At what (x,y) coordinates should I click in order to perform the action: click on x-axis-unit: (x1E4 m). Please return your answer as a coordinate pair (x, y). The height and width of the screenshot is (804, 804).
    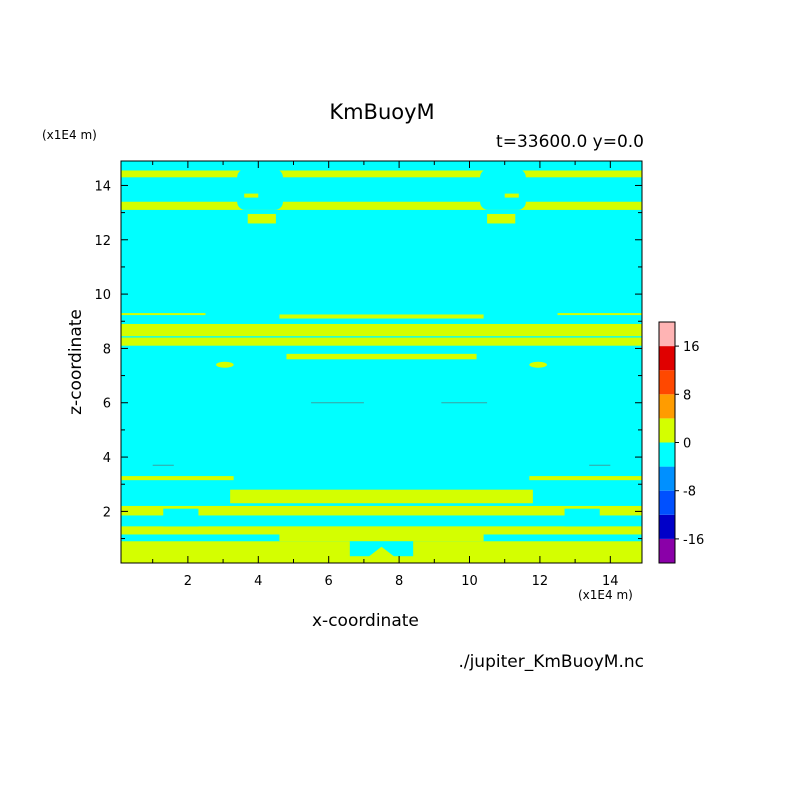
    Looking at the image, I should click on (605, 595).